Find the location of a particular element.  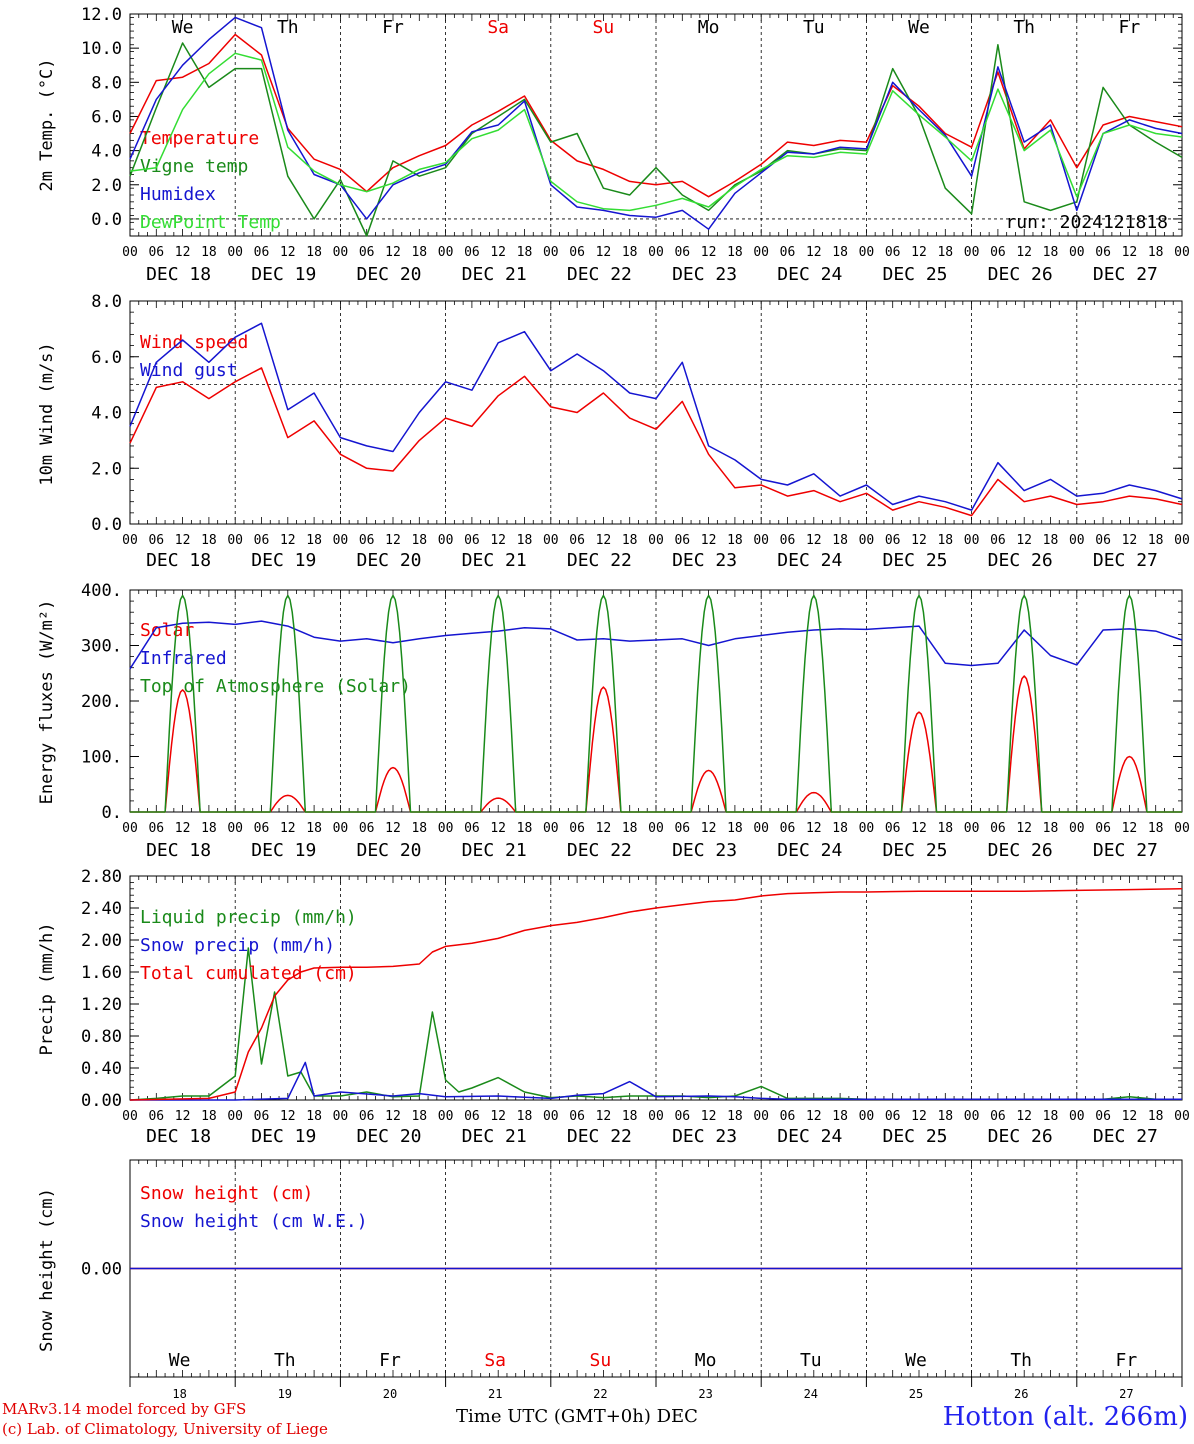

legend-entry: Infrared is located at coordinates (183, 658).